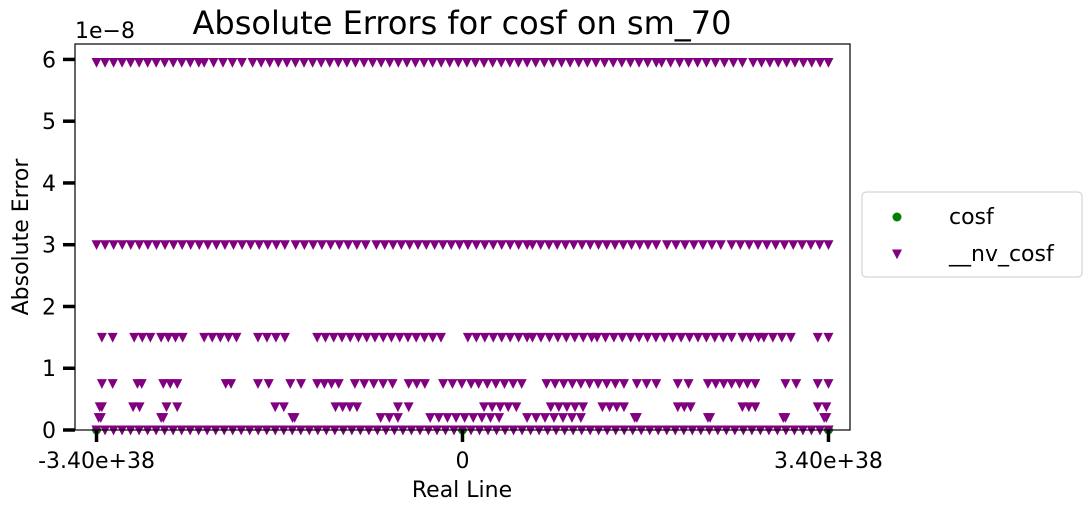  I want to click on x-tick-label: -3.40e+38, so click(96, 461).